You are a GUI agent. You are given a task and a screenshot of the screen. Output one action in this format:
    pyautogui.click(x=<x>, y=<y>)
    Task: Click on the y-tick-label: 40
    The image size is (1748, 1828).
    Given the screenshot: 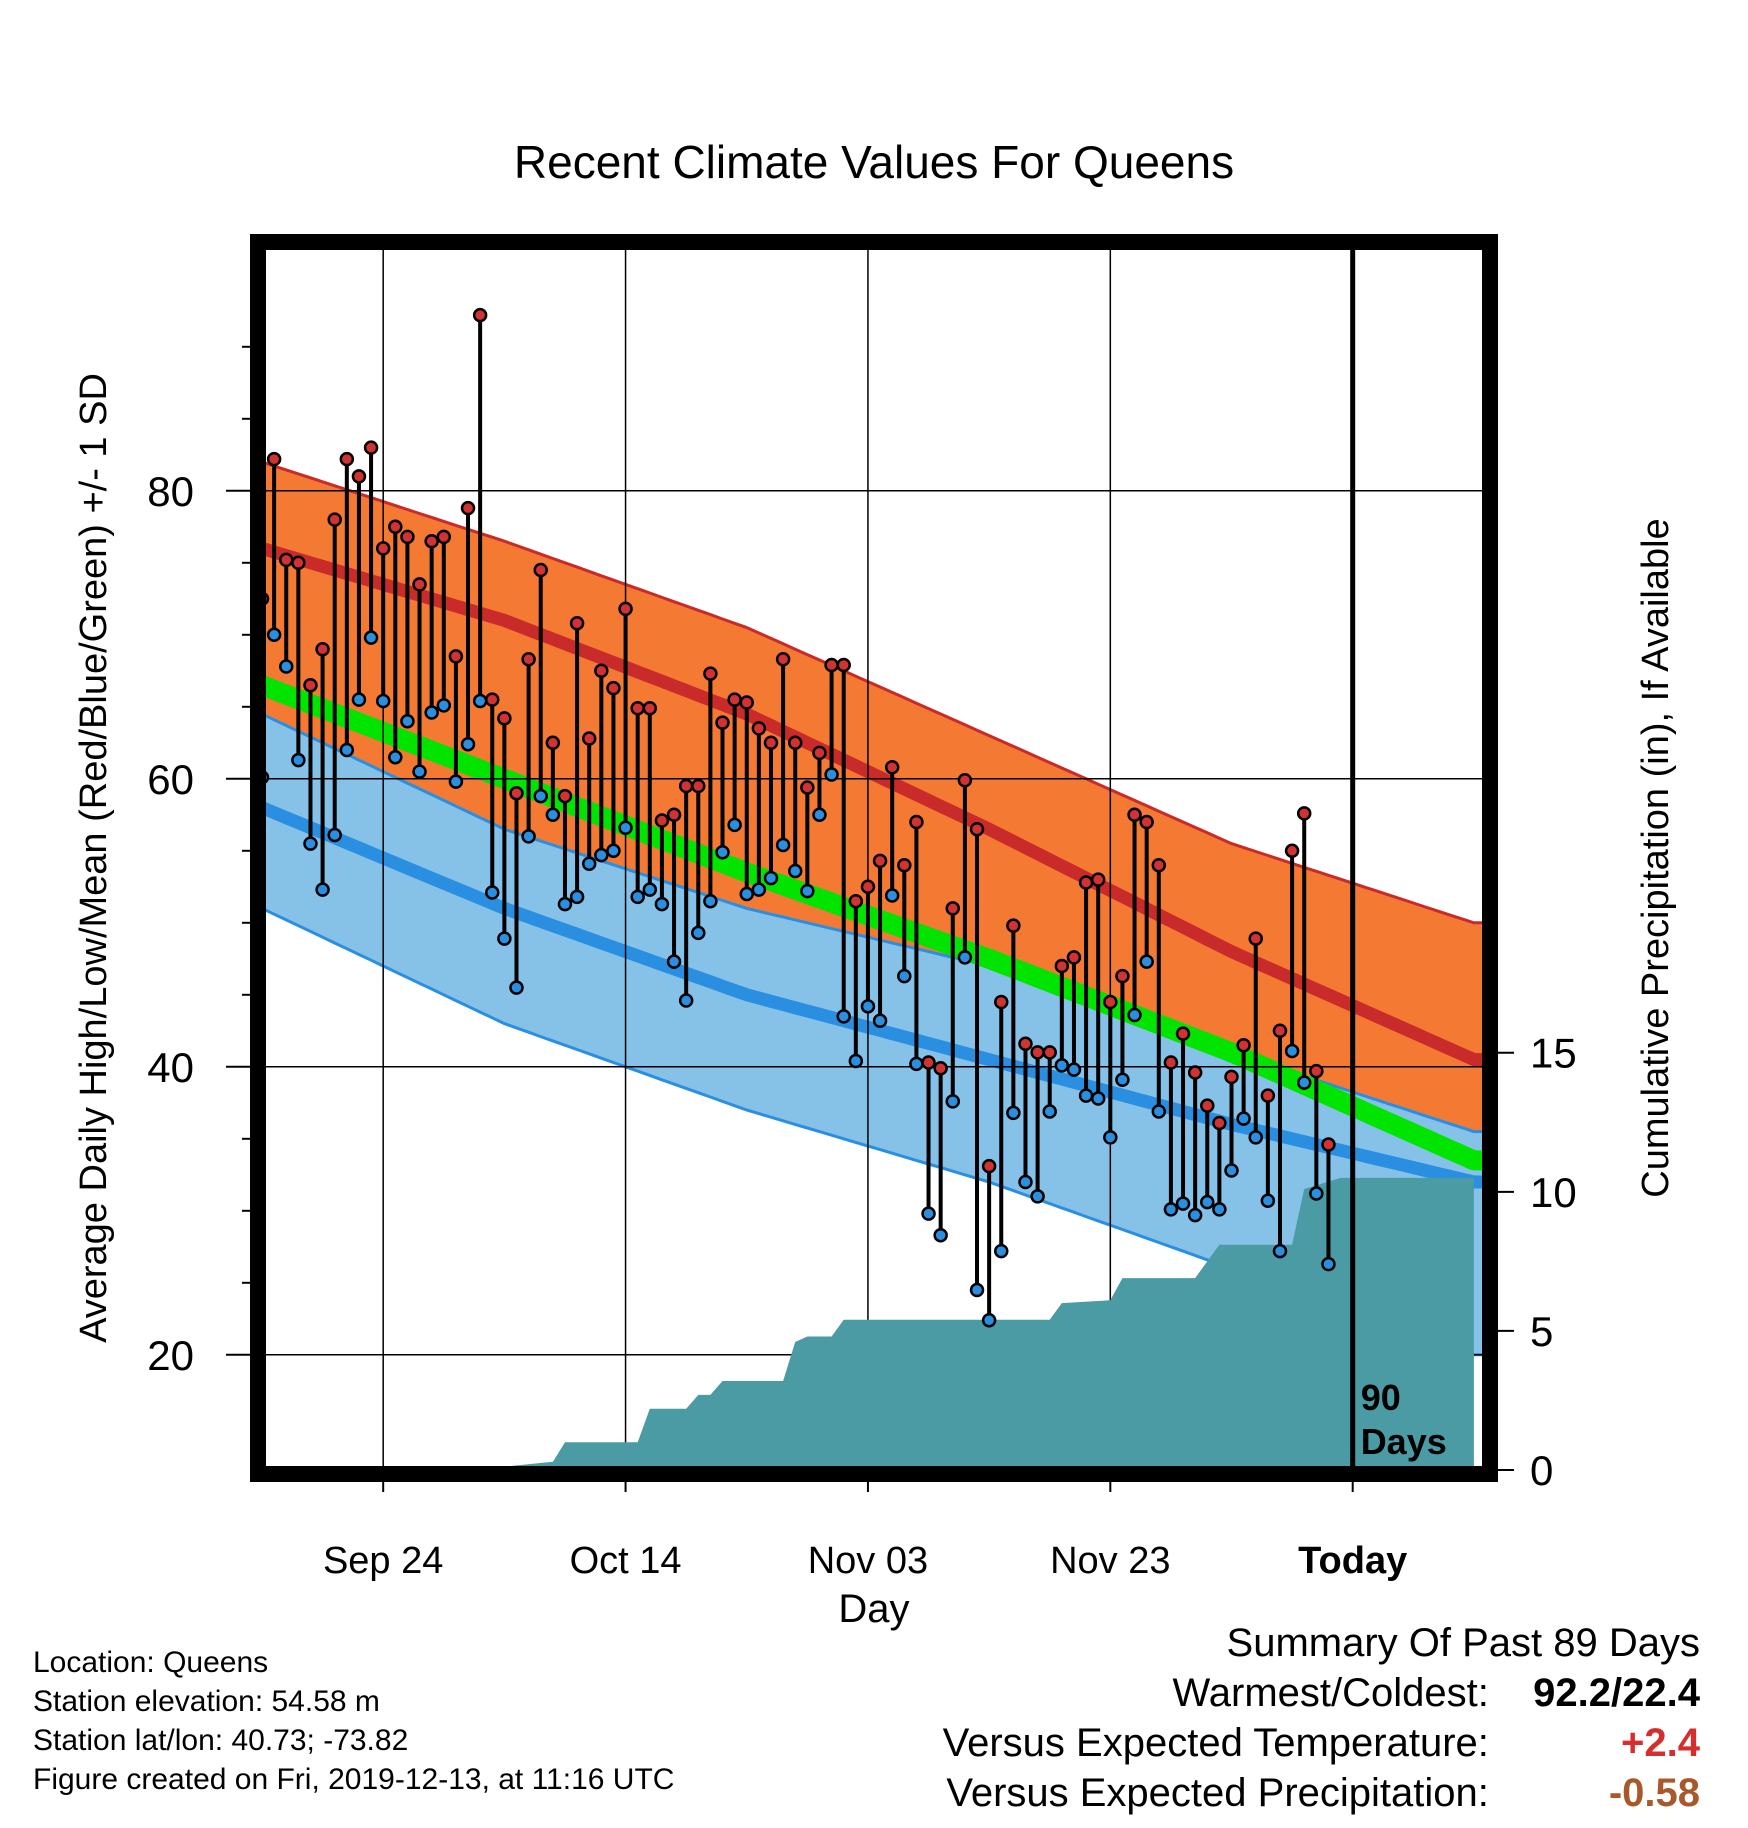 What is the action you would take?
    pyautogui.click(x=170, y=1067)
    